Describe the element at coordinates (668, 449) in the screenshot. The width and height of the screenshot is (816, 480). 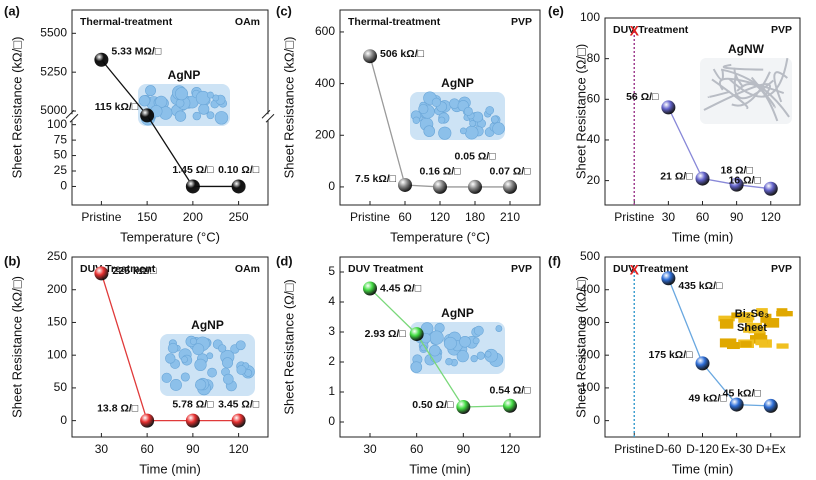
I see `x-tick-label: D-60` at that location.